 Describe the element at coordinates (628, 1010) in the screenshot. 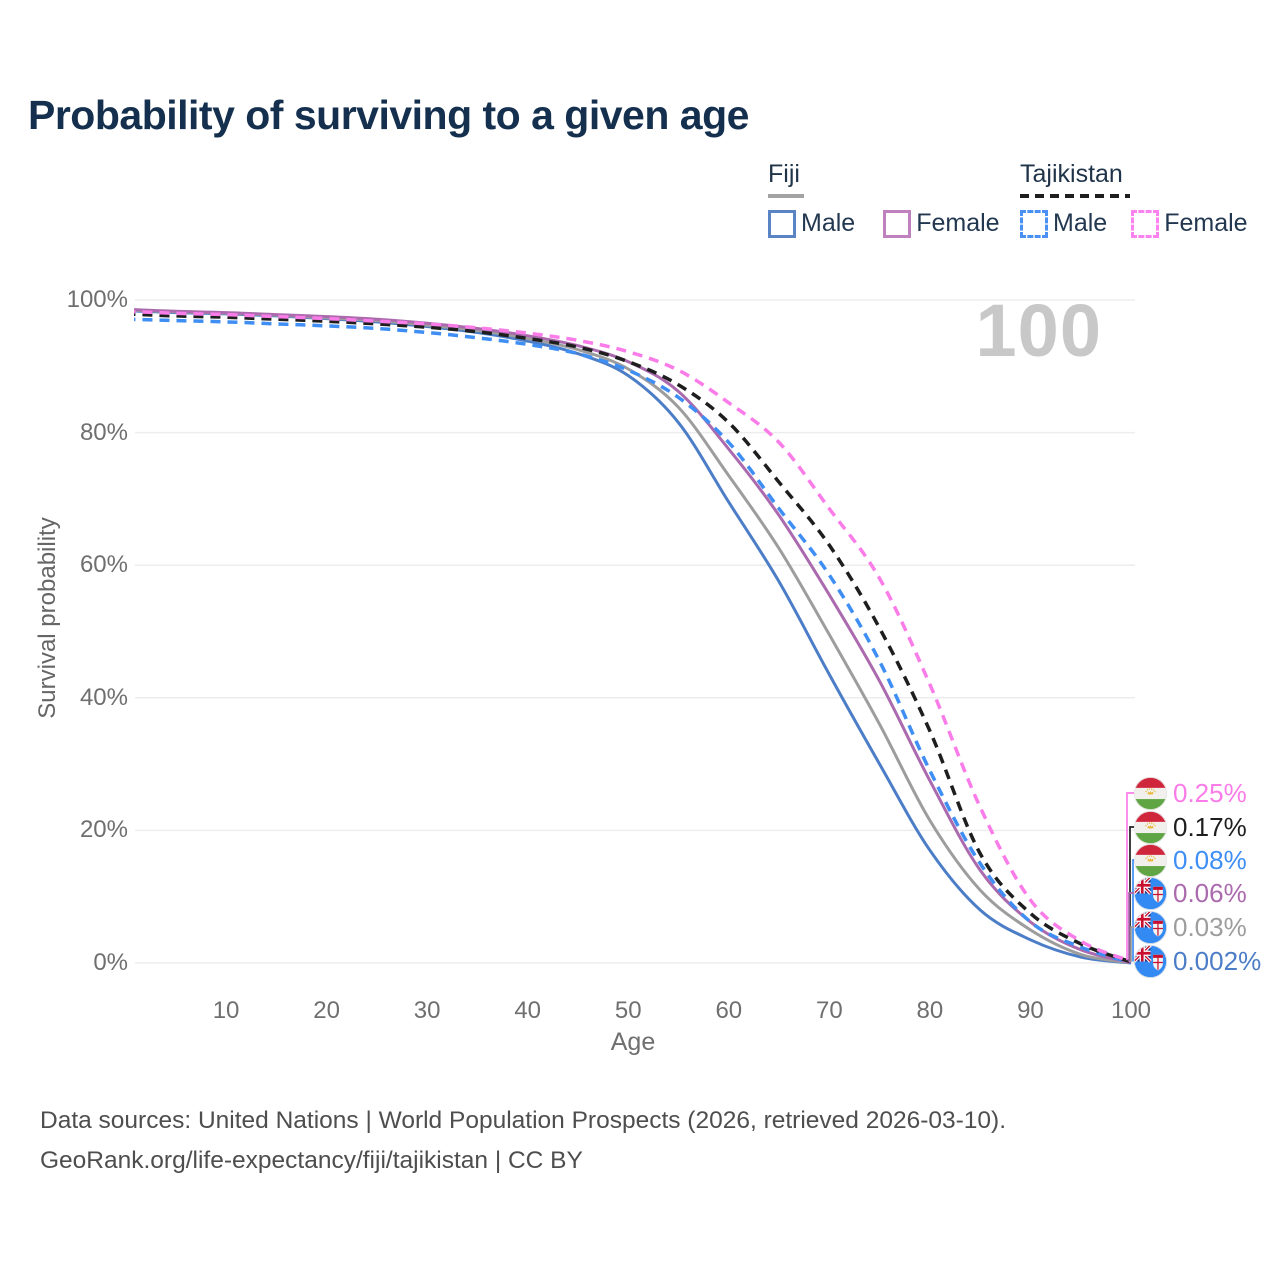

I see `x-tick-label: 50` at that location.